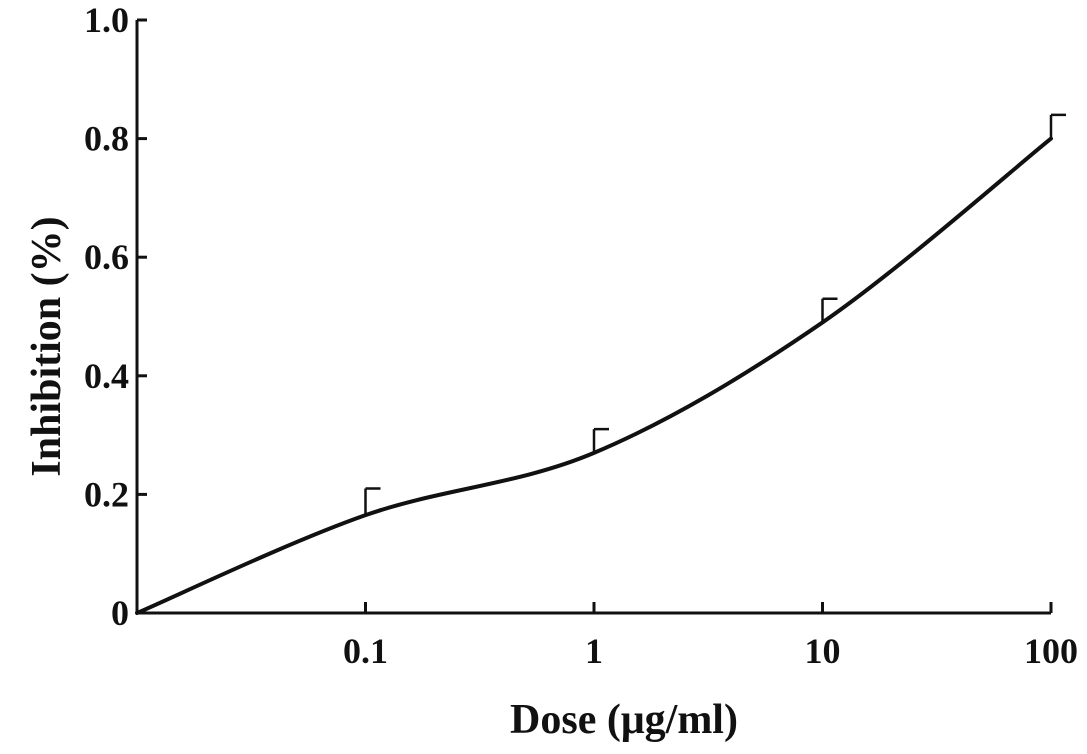  Describe the element at coordinates (47, 346) in the screenshot. I see `y-axis-title: Inhibition (%)` at that location.